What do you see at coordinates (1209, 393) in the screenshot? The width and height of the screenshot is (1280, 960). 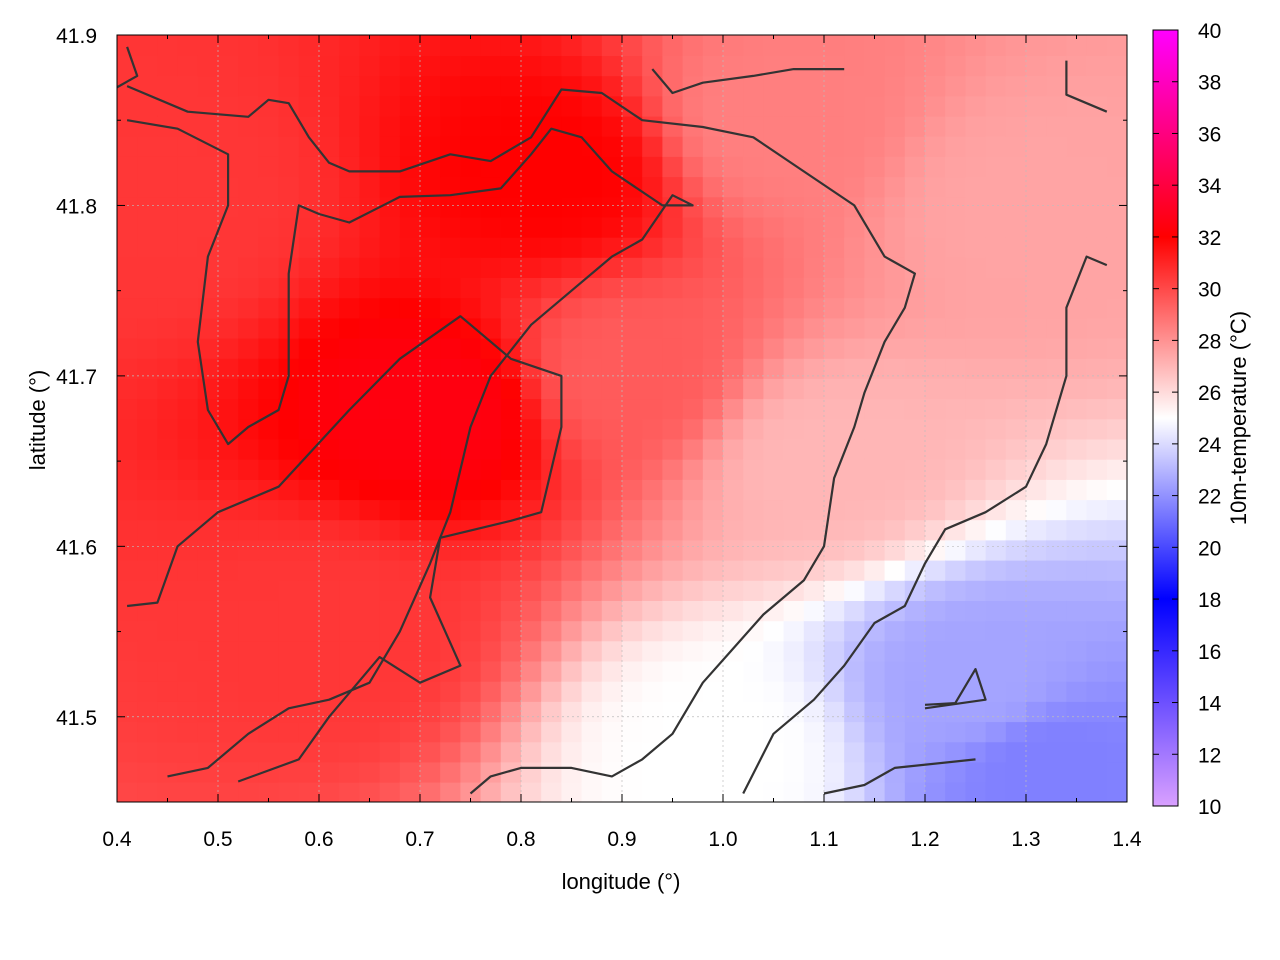 I see `colorbar-tick-label: 26` at bounding box center [1209, 393].